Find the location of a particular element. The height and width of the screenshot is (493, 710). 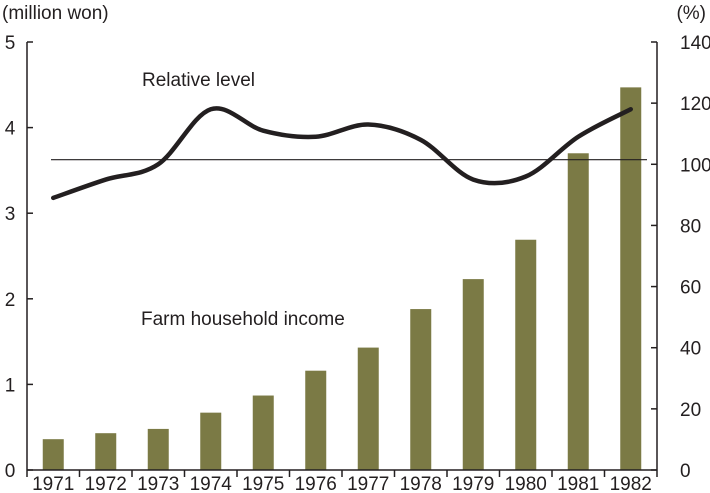

left-axis: 0 1 2 3 4 5 is located at coordinates (19, 257).